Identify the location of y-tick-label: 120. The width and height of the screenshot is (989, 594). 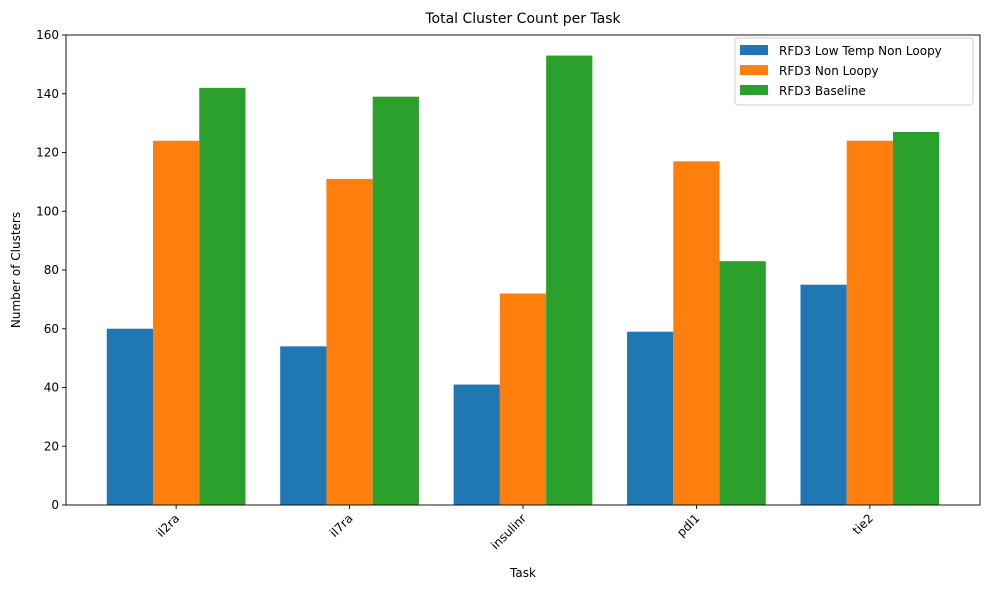
(47, 153).